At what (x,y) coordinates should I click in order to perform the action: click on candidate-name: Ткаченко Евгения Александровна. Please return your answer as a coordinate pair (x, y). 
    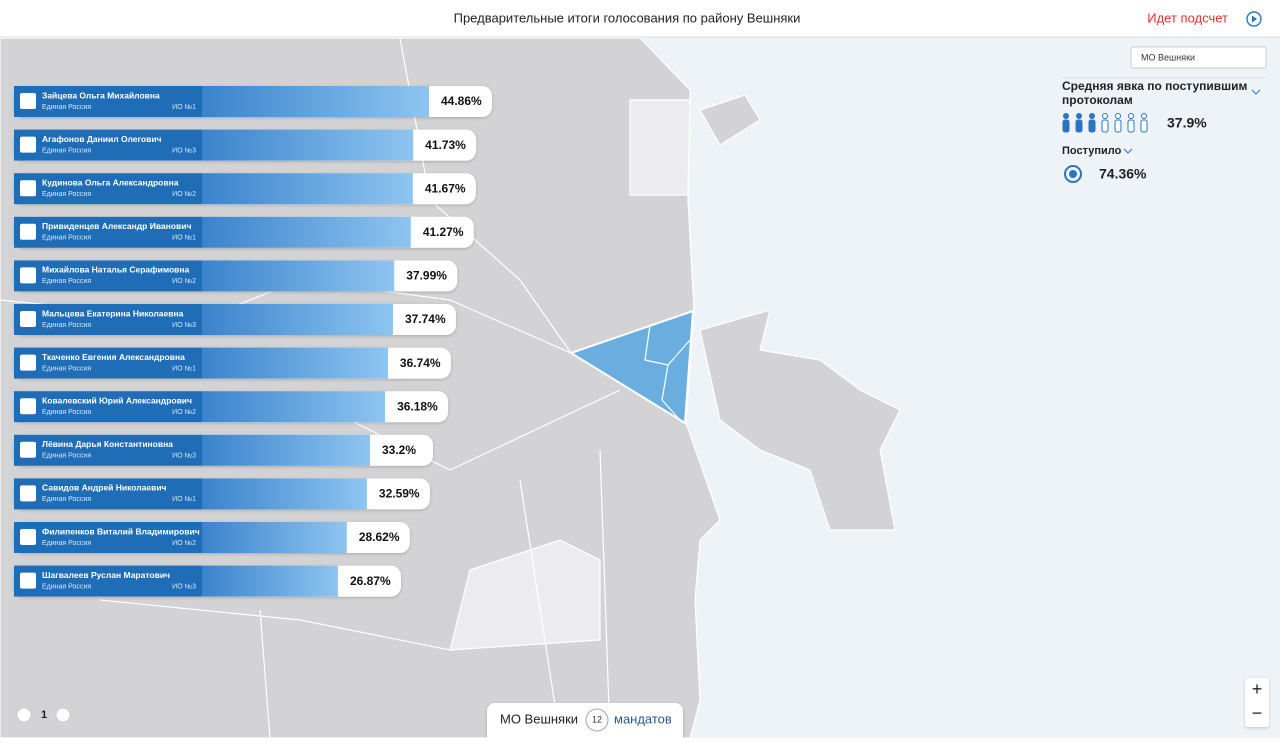
    Looking at the image, I should click on (113, 357).